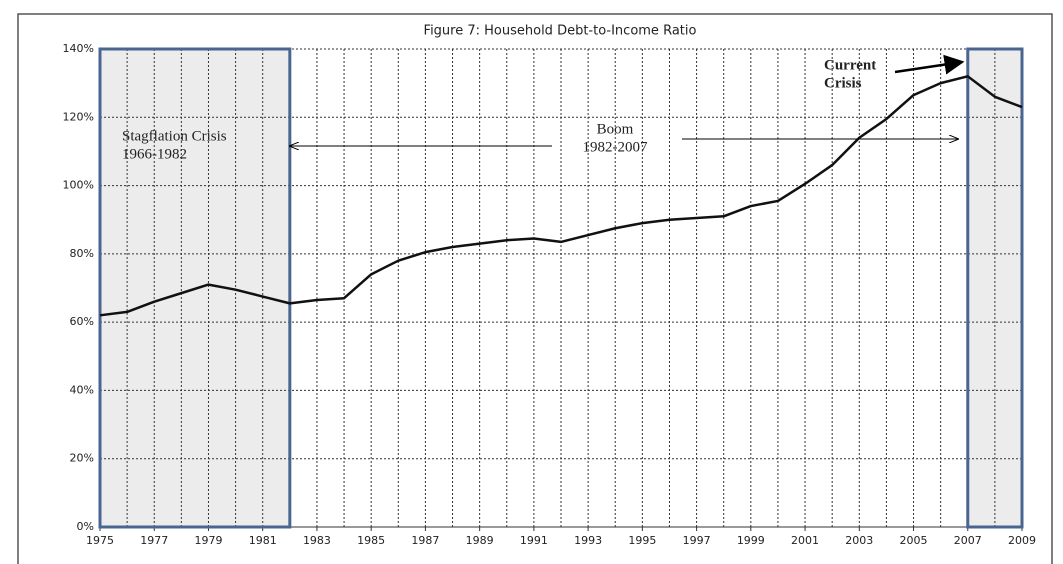  Describe the element at coordinates (968, 540) in the screenshot. I see `x-tick-label: 2007` at that location.